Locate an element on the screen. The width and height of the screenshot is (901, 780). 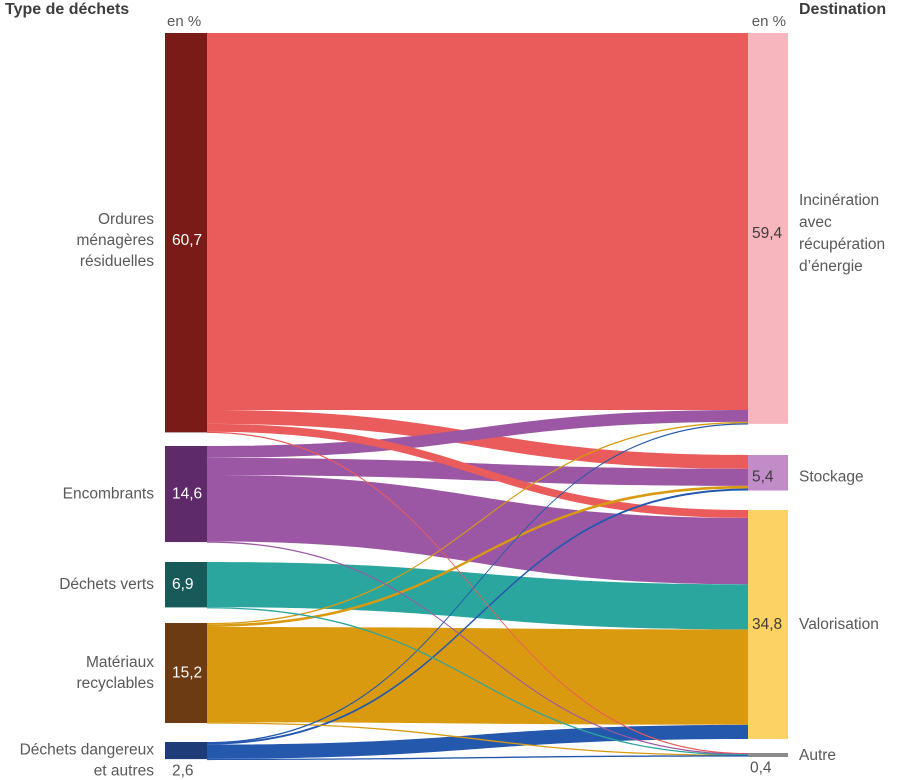
source-value-encombrants: 14,6 is located at coordinates (187, 494).